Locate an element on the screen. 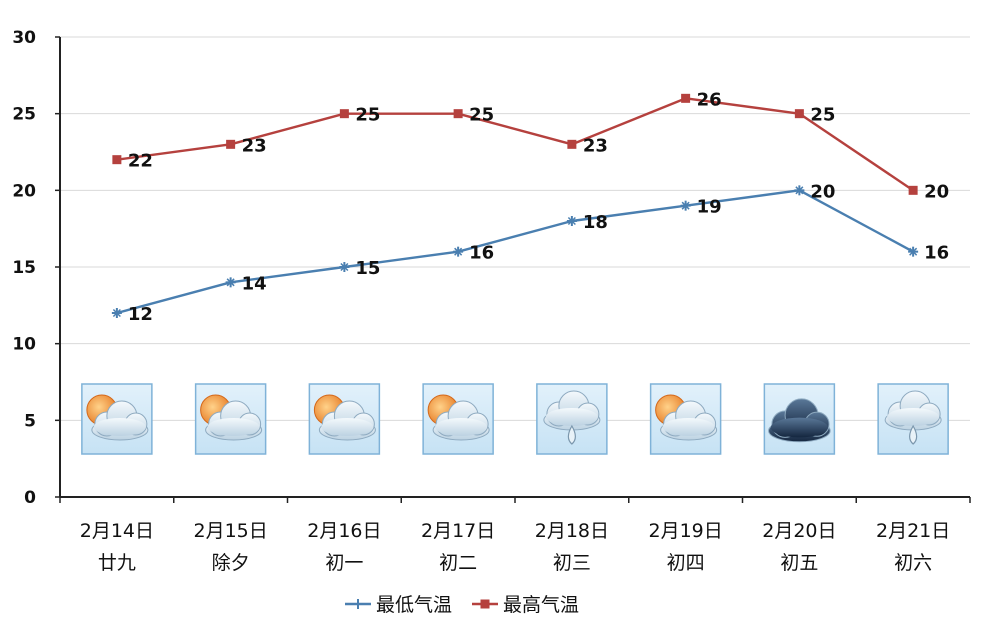 Image resolution: width=985 pixels, height=617 pixels. y-tick-label: 30 is located at coordinates (24, 38).